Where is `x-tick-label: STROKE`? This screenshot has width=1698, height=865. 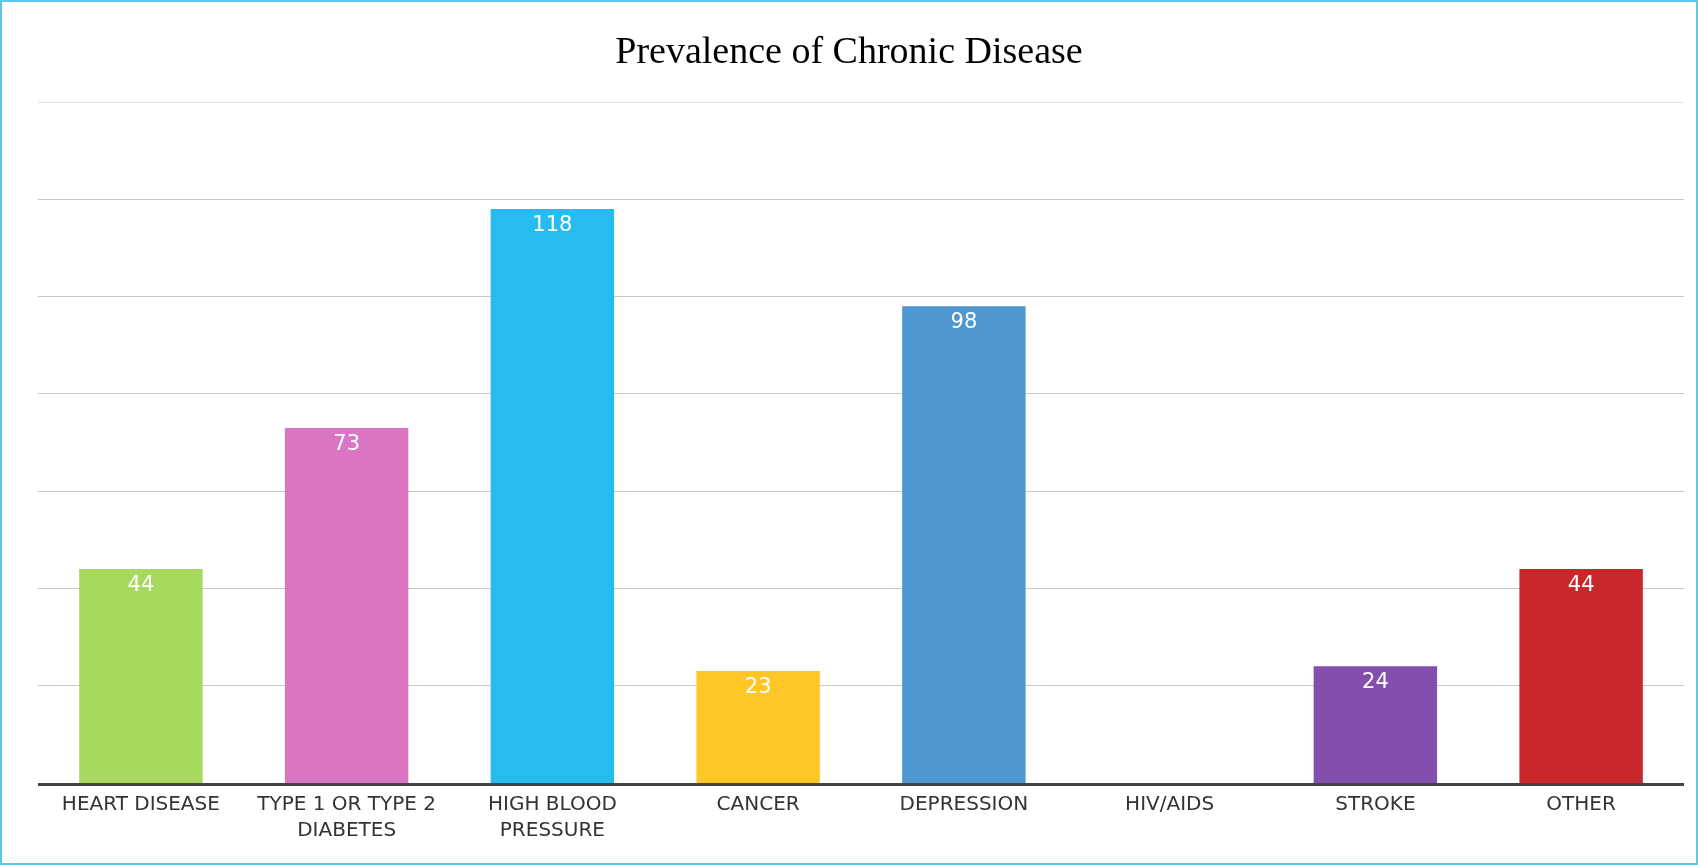 x-tick-label: STROKE is located at coordinates (1375, 803).